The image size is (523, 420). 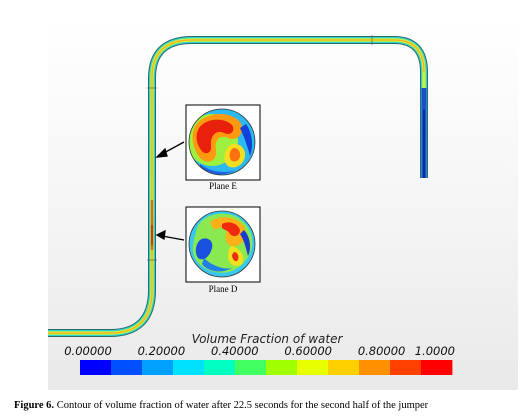 What do you see at coordinates (308, 351) in the screenshot?
I see `scale-tick-label: 0.60000` at bounding box center [308, 351].